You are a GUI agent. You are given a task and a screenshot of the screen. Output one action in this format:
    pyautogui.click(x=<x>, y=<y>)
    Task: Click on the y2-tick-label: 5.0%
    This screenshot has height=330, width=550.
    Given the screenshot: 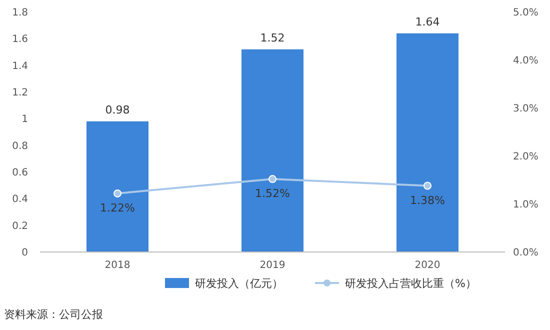 What is the action you would take?
    pyautogui.click(x=525, y=13)
    